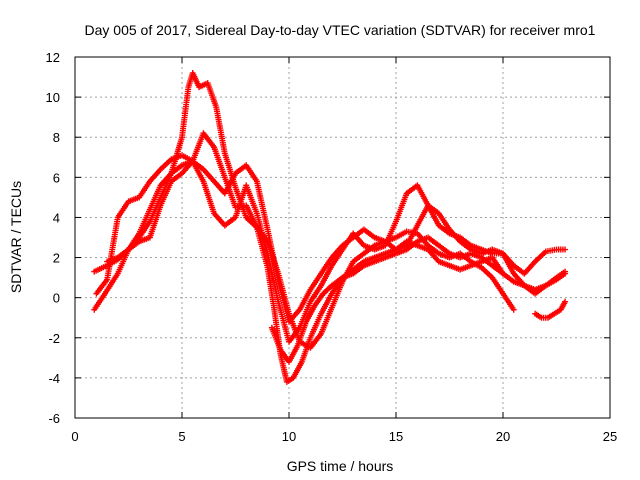 This screenshot has height=480, width=640. I want to click on x-tick-label: 25, so click(610, 436).